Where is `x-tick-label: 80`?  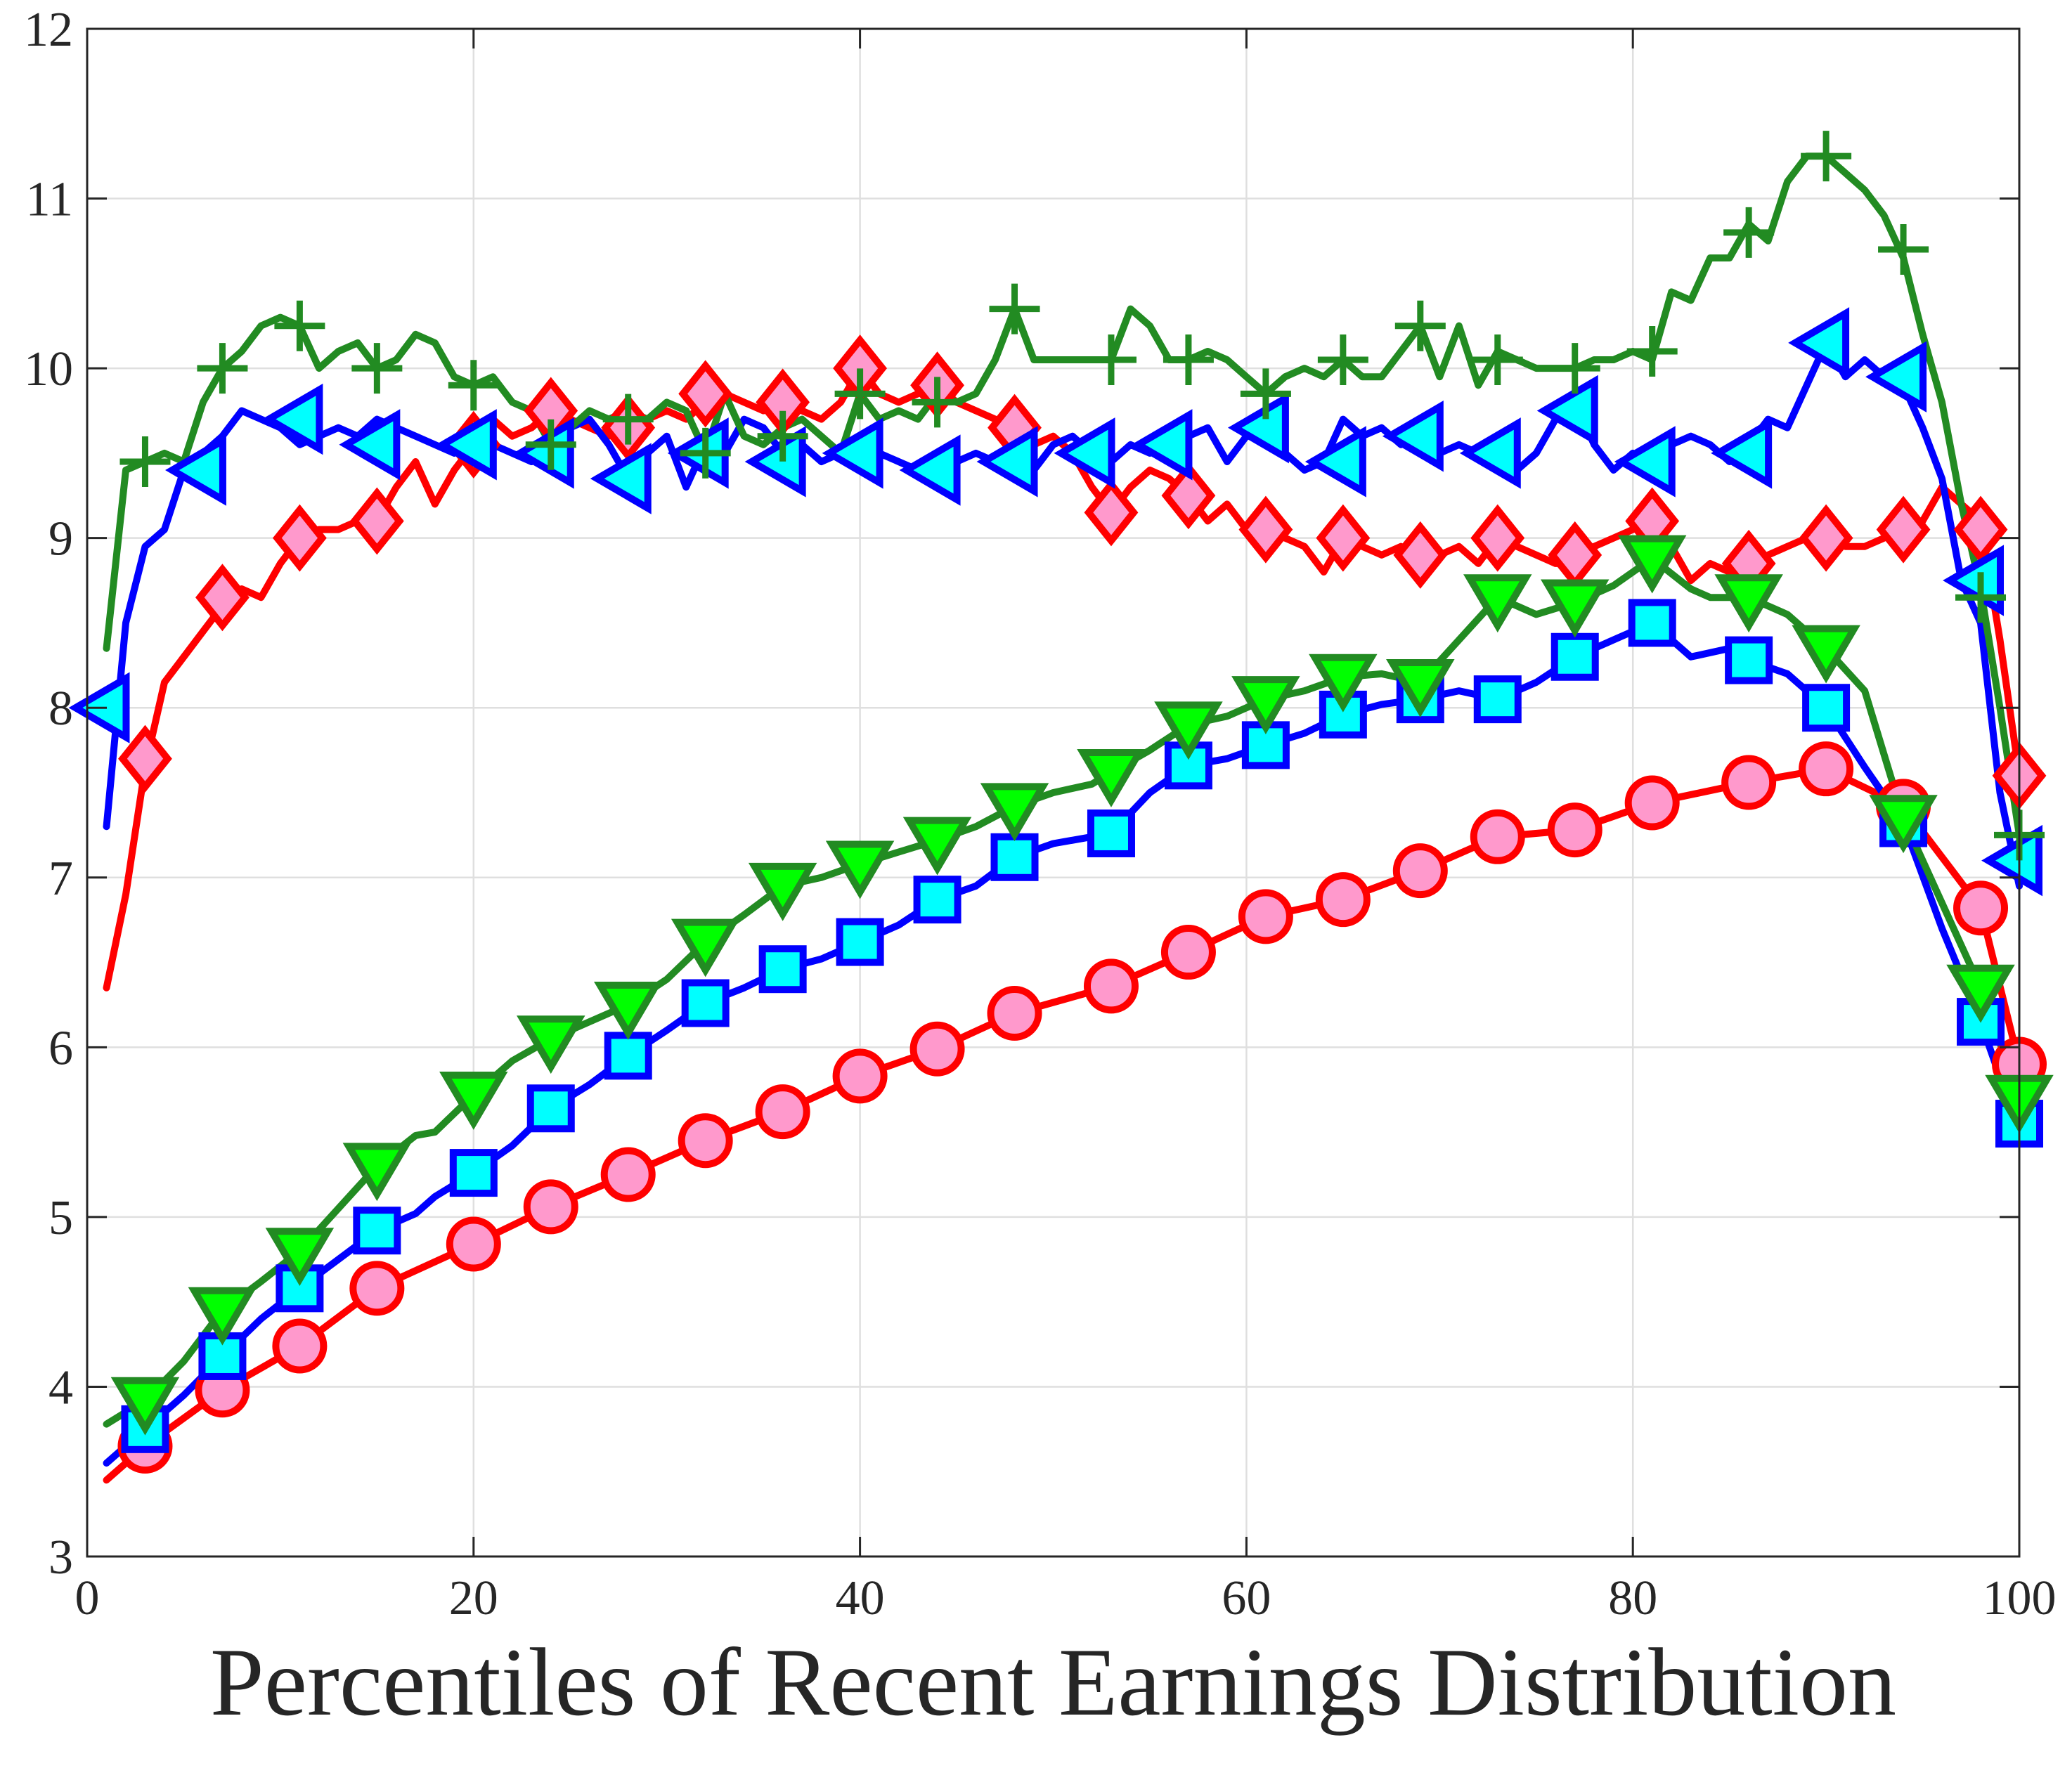
x-tick-label: 80 is located at coordinates (1632, 1598).